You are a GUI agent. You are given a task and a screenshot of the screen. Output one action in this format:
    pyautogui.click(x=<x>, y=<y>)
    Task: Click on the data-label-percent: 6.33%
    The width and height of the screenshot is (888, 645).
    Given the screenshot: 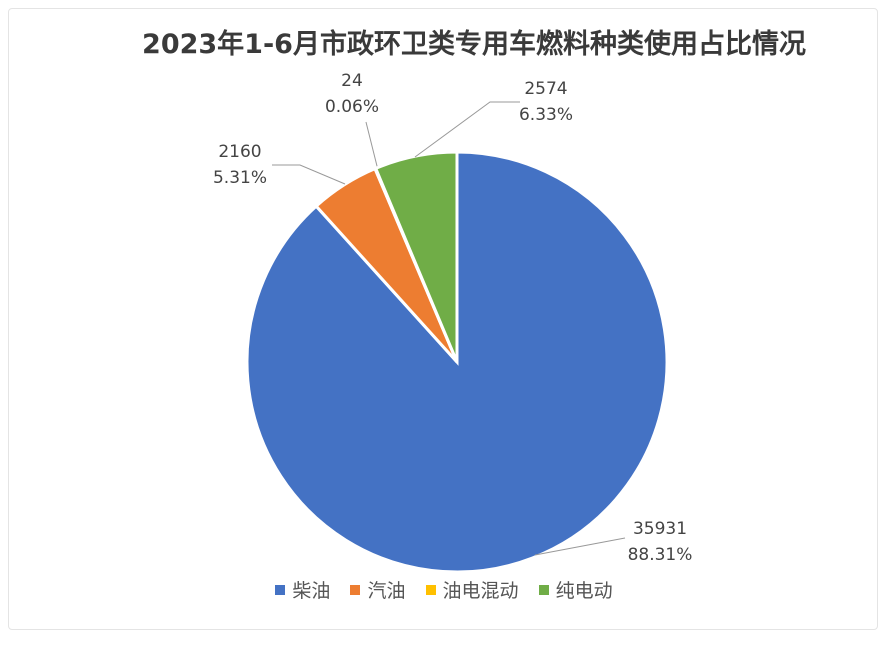 What is the action you would take?
    pyautogui.click(x=546, y=115)
    